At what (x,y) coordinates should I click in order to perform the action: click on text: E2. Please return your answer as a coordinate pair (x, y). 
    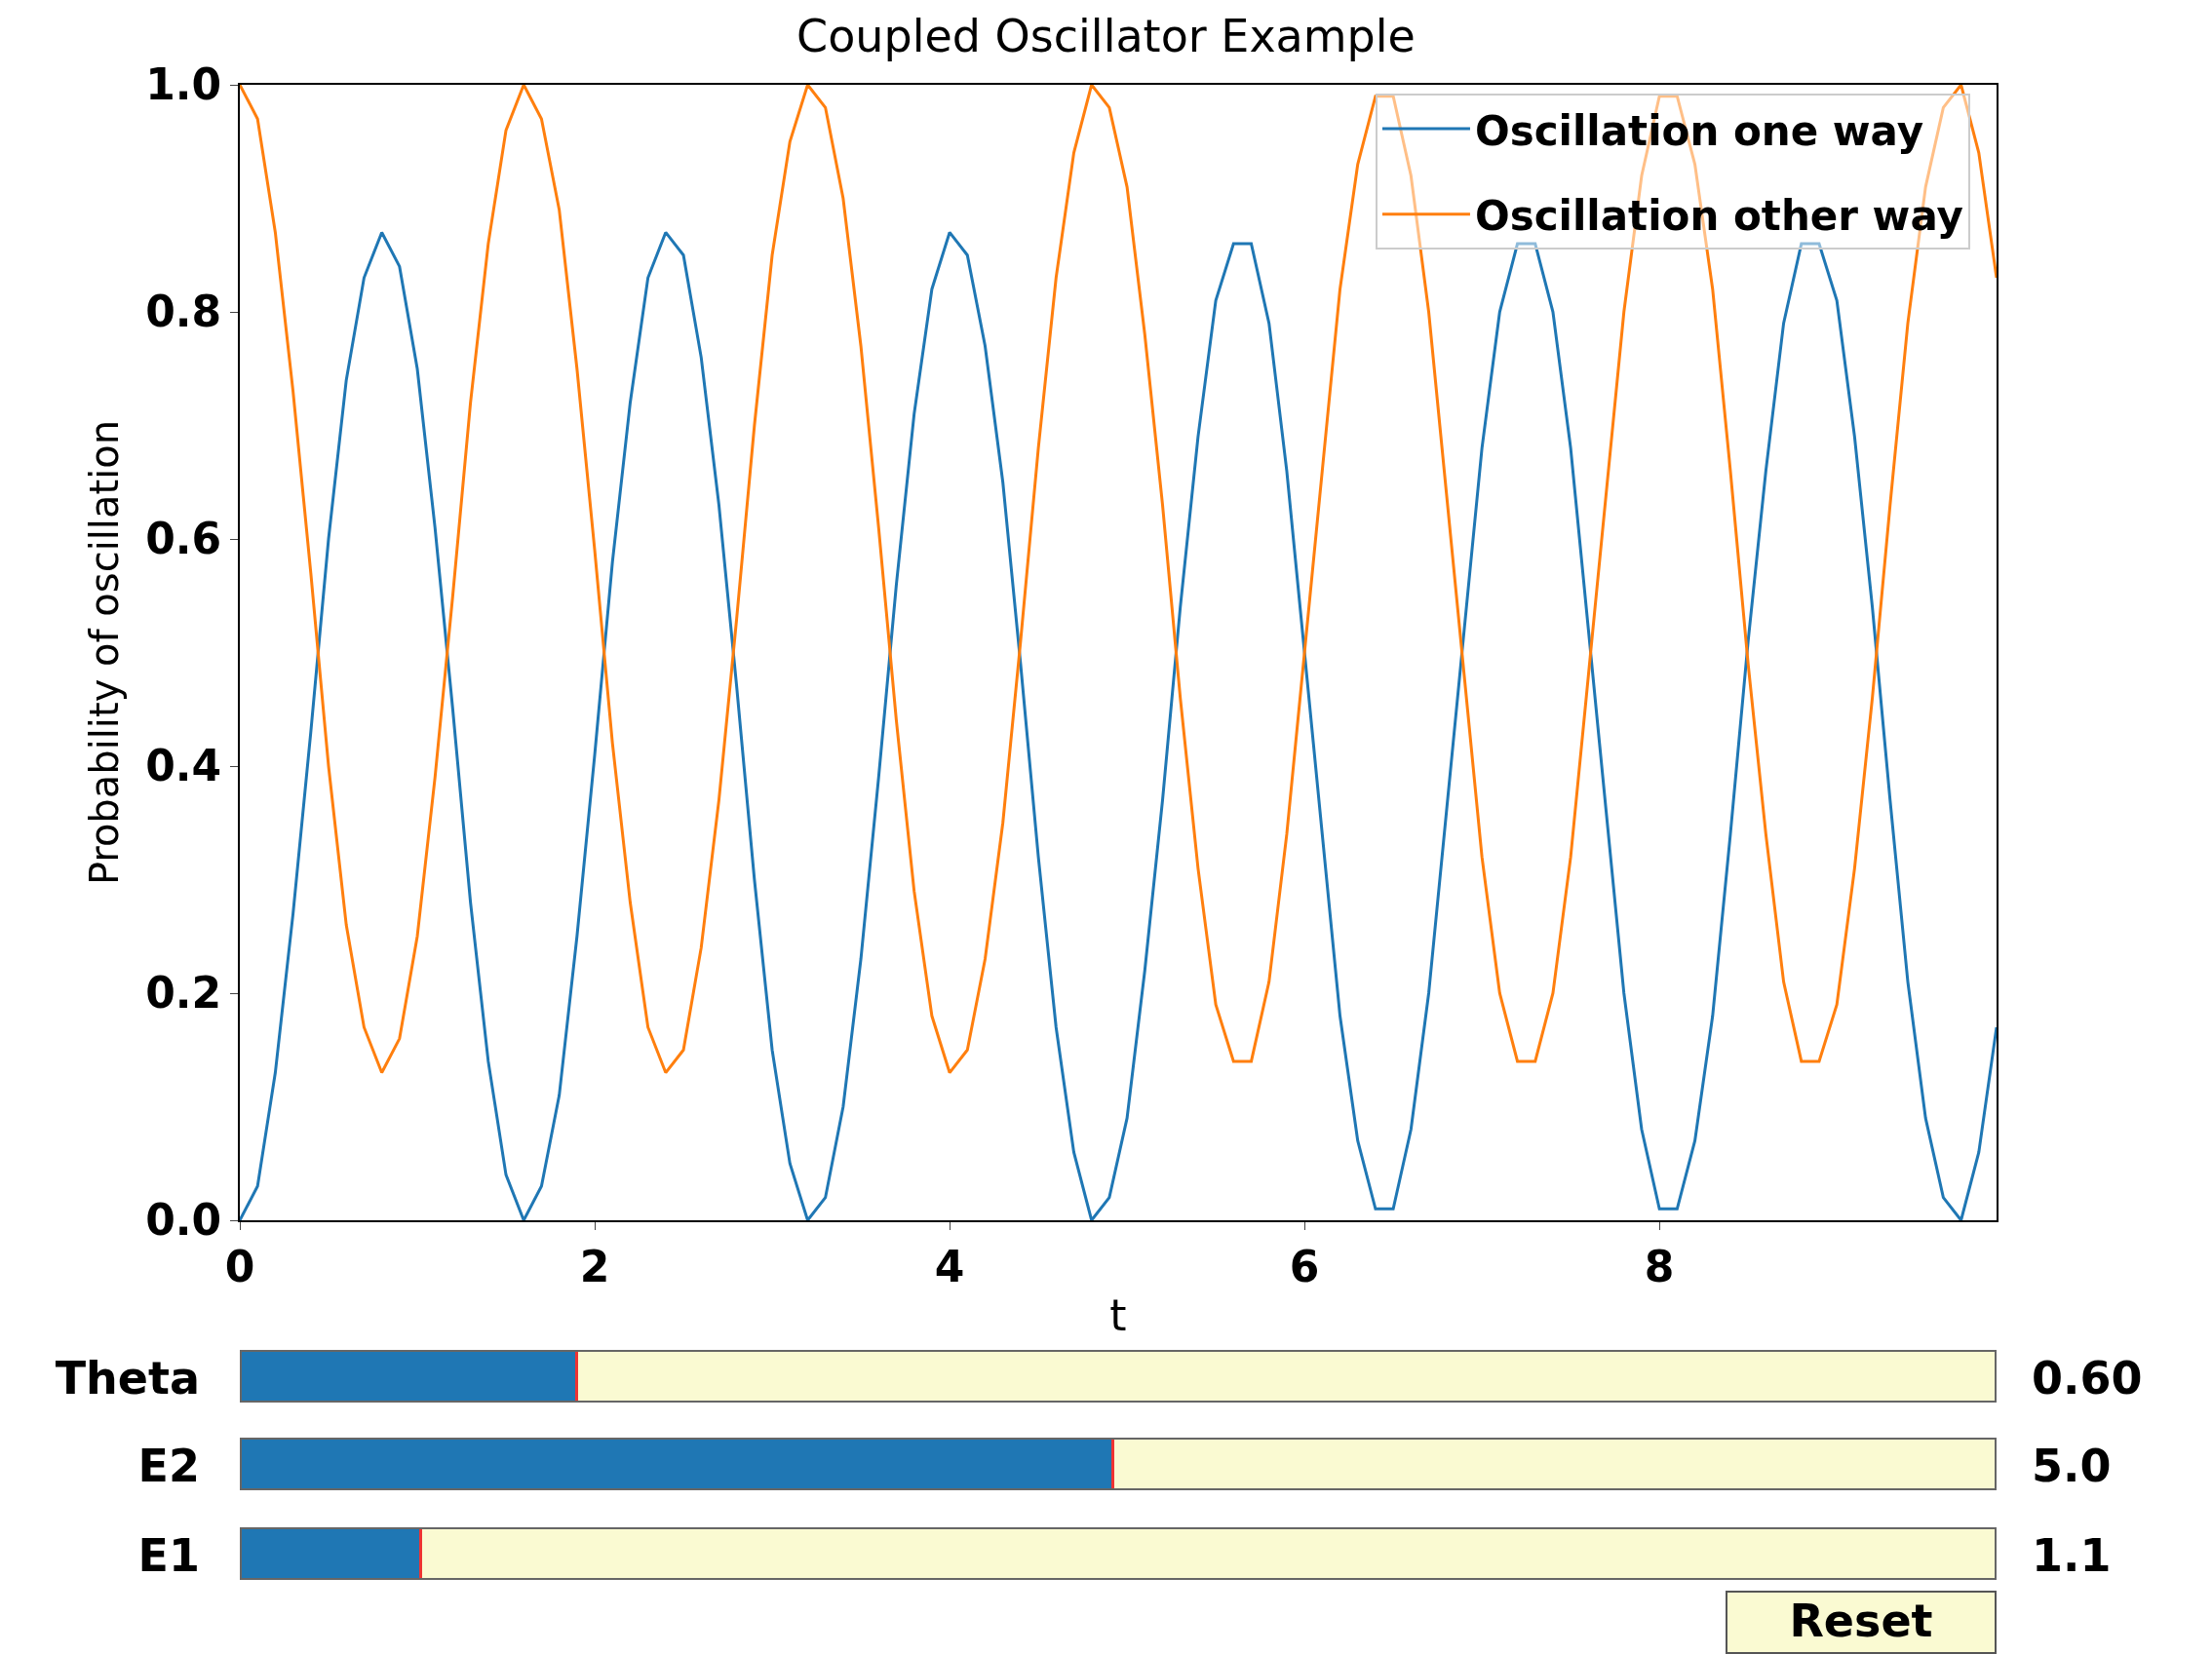
    Looking at the image, I should click on (168, 1467).